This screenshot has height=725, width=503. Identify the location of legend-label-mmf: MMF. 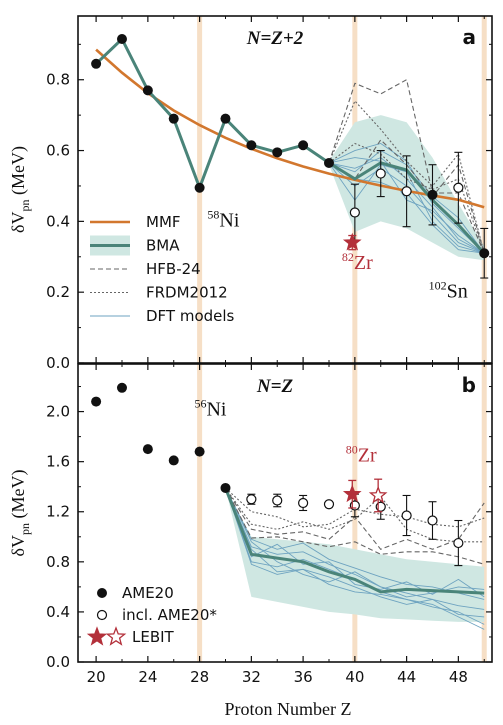
(163, 222).